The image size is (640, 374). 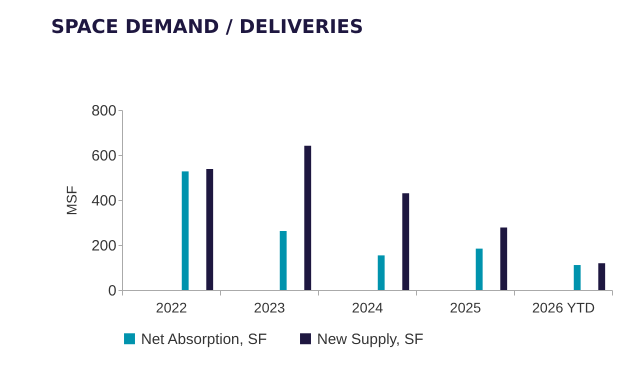 What do you see at coordinates (172, 308) in the screenshot?
I see `x-tick-label: 2022` at bounding box center [172, 308].